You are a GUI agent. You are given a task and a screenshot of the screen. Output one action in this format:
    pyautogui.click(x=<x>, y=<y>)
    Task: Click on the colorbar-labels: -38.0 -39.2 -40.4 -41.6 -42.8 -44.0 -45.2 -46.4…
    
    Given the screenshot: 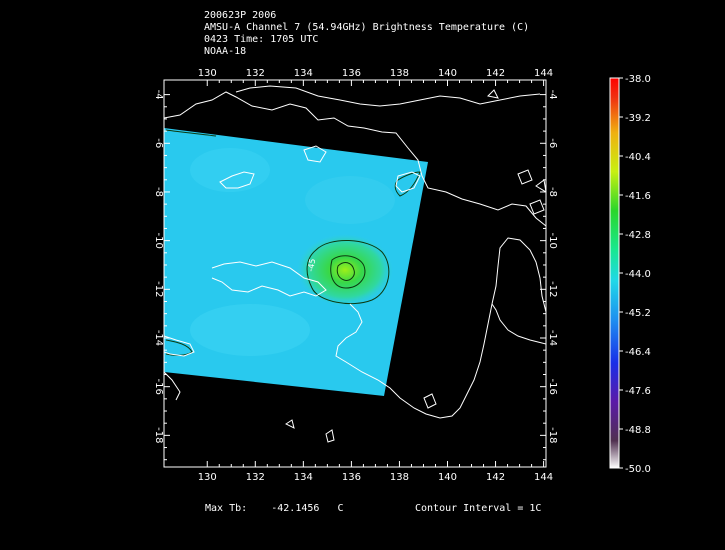 What is the action you would take?
    pyautogui.click(x=635, y=274)
    